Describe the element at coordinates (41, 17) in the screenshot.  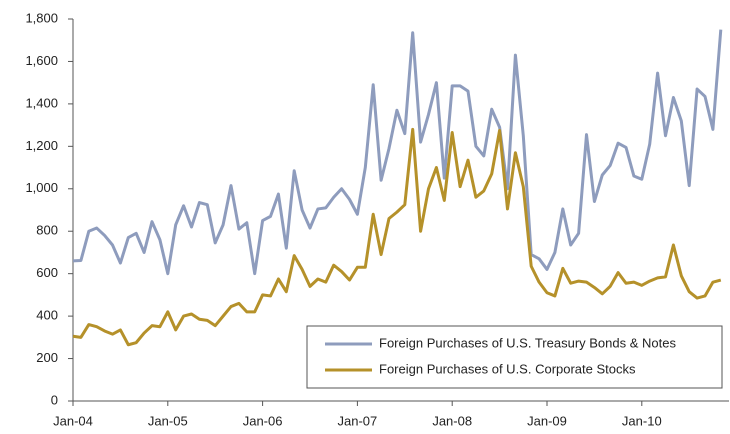
I see `y-tick-label: 1,800` at that location.